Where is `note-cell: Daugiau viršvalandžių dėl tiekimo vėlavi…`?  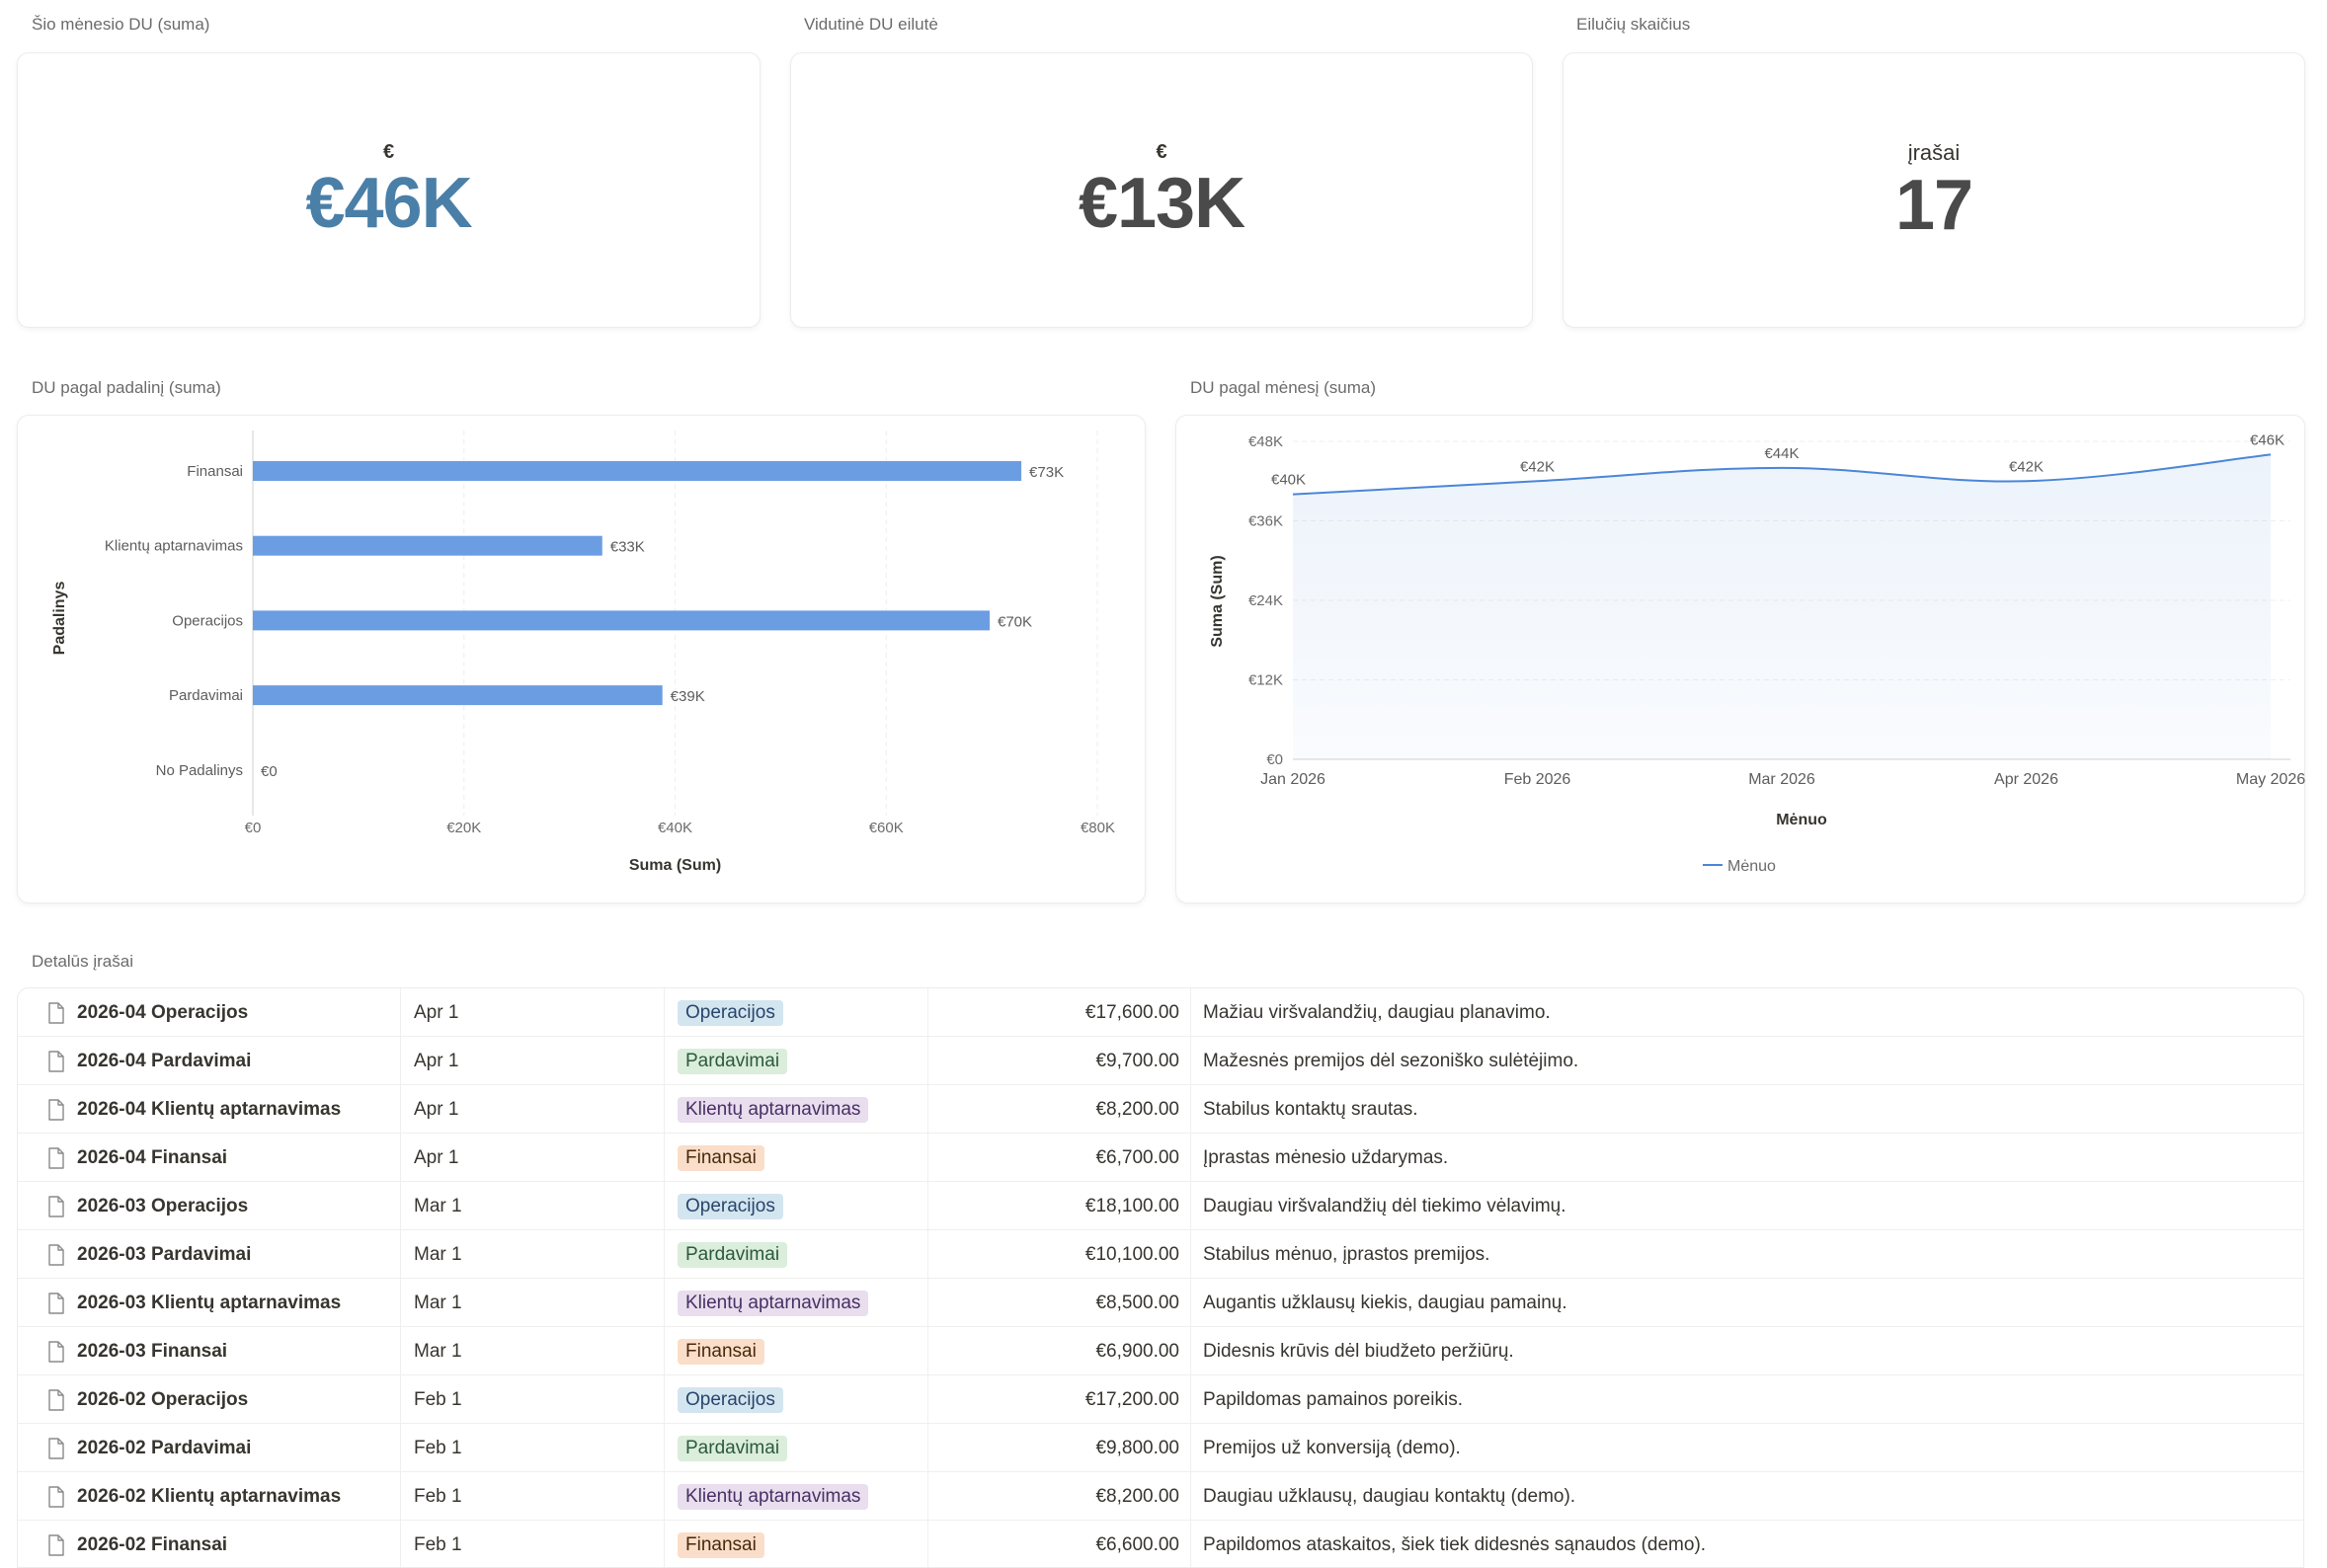 note-cell: Daugiau viršvalandžių dėl tiekimo vėlavi… is located at coordinates (1747, 1206).